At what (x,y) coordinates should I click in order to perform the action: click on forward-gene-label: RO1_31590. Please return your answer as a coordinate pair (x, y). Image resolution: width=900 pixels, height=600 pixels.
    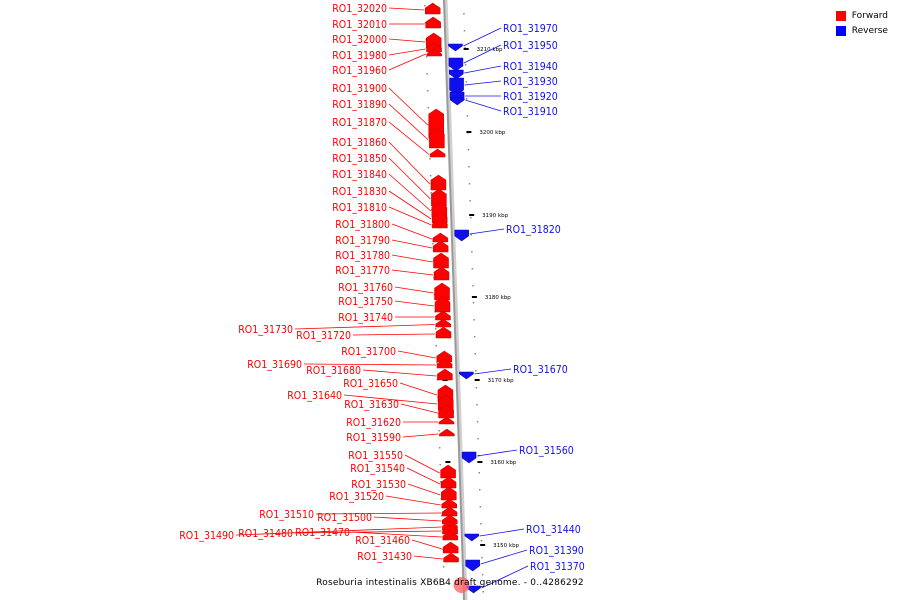
    Looking at the image, I should click on (373, 438).